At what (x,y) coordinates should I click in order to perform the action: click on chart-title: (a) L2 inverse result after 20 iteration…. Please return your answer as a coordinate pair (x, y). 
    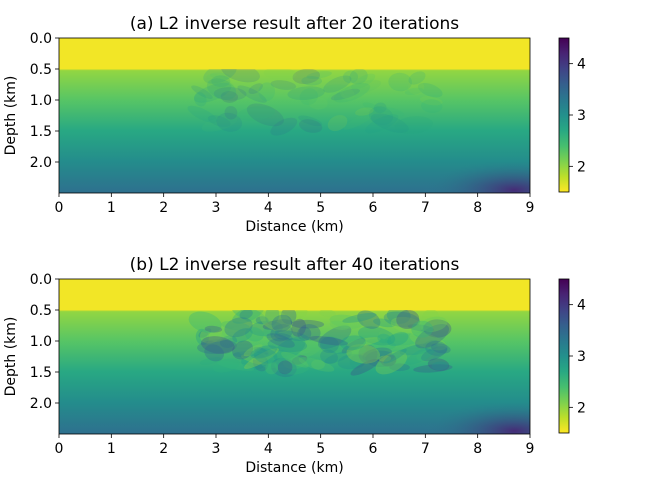
    Looking at the image, I should click on (294, 24).